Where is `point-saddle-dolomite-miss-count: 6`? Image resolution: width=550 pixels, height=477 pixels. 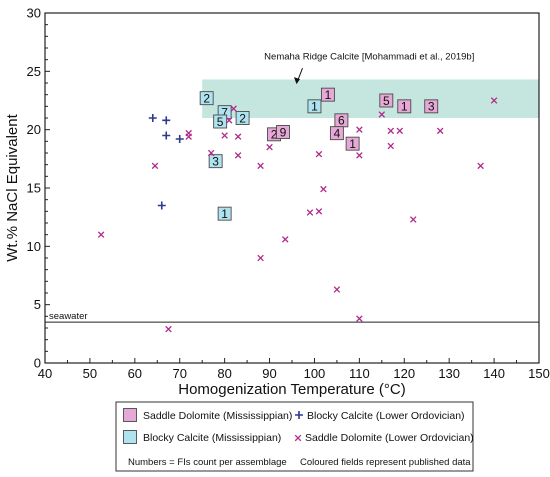
point-saddle-dolomite-miss-count: 6 is located at coordinates (341, 121).